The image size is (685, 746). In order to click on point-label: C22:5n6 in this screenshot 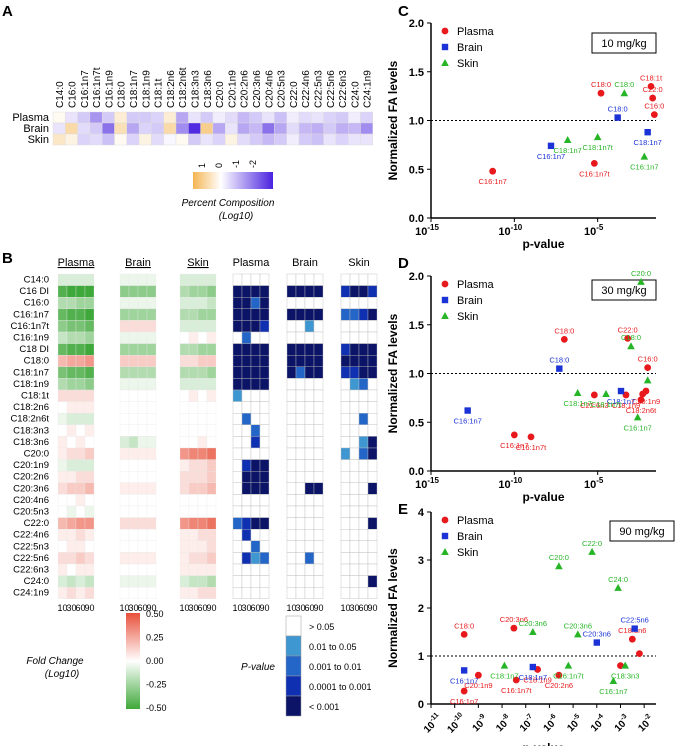, I will do `click(635, 620)`.